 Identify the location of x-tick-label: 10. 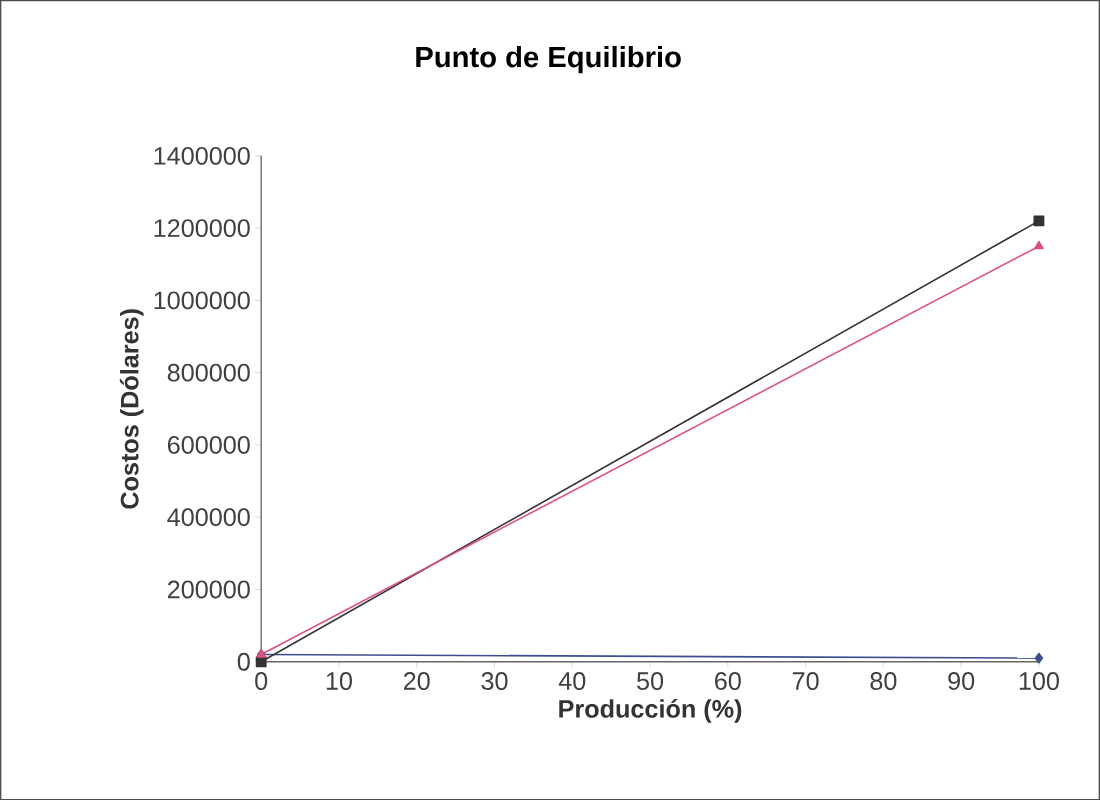
(339, 680).